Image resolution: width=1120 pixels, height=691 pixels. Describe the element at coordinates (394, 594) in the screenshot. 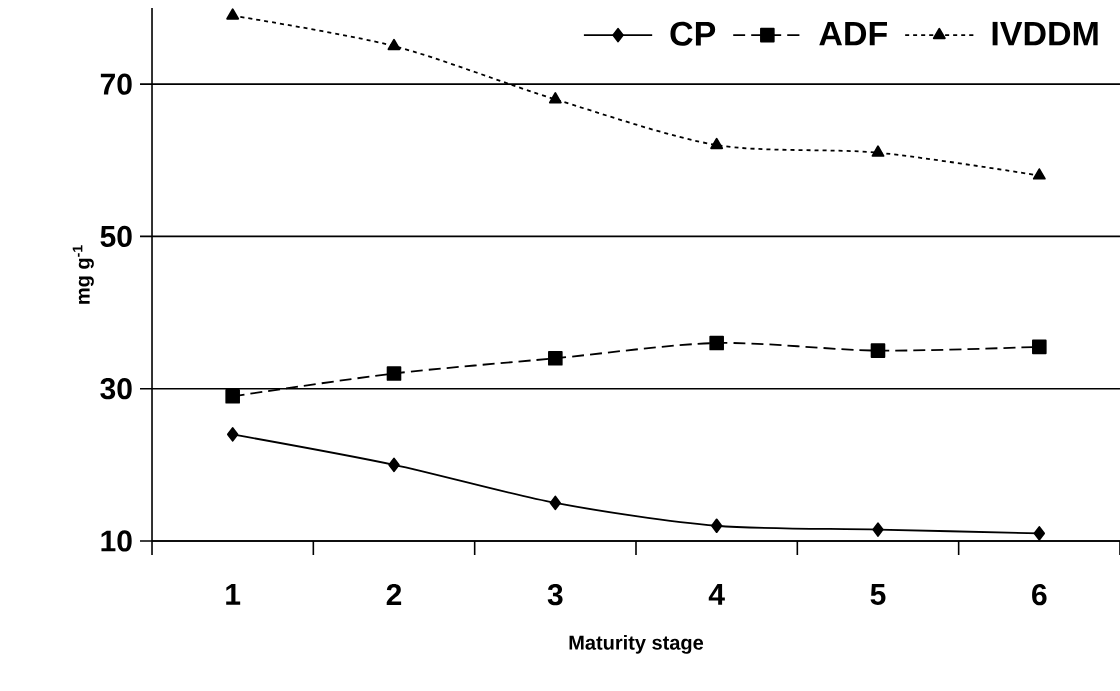

I see `x-tick-label: 2` at that location.